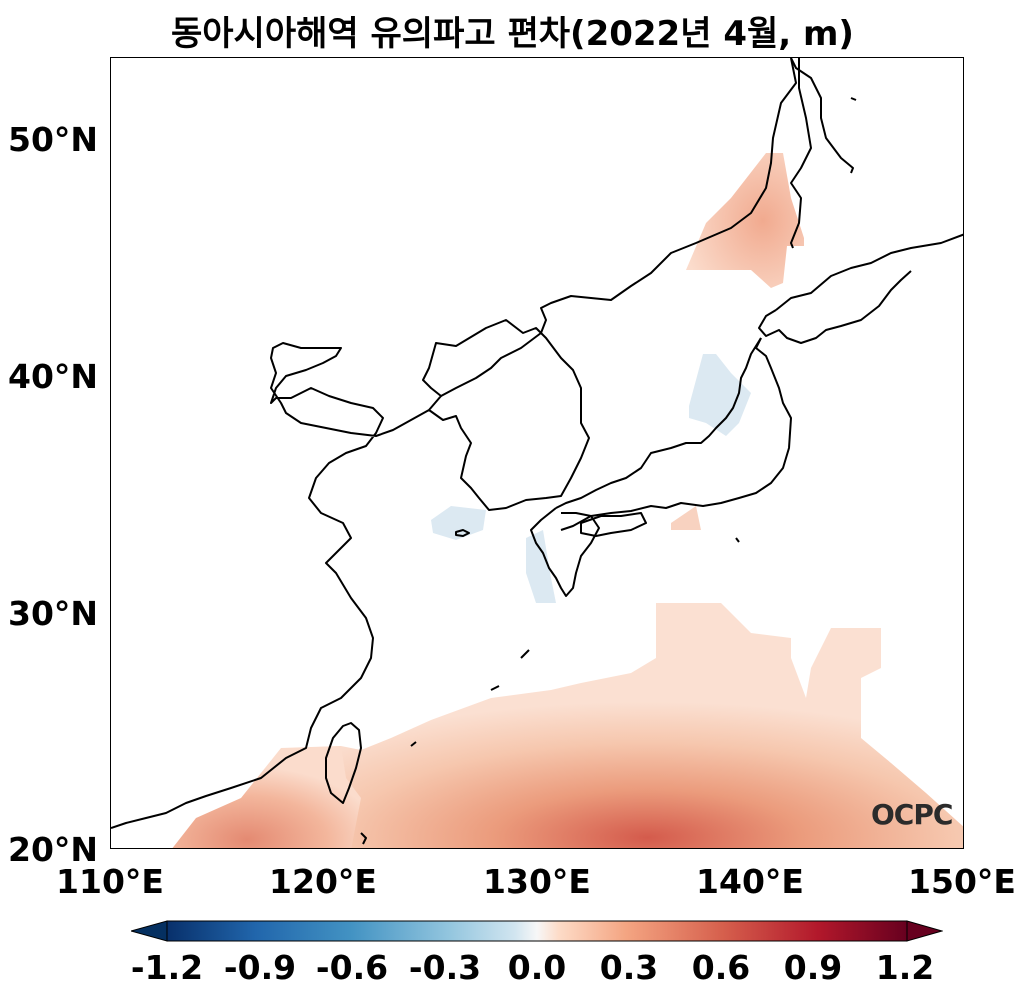 The width and height of the screenshot is (1025, 999). What do you see at coordinates (745, 220) in the screenshot?
I see `anomaly-positive-north` at bounding box center [745, 220].